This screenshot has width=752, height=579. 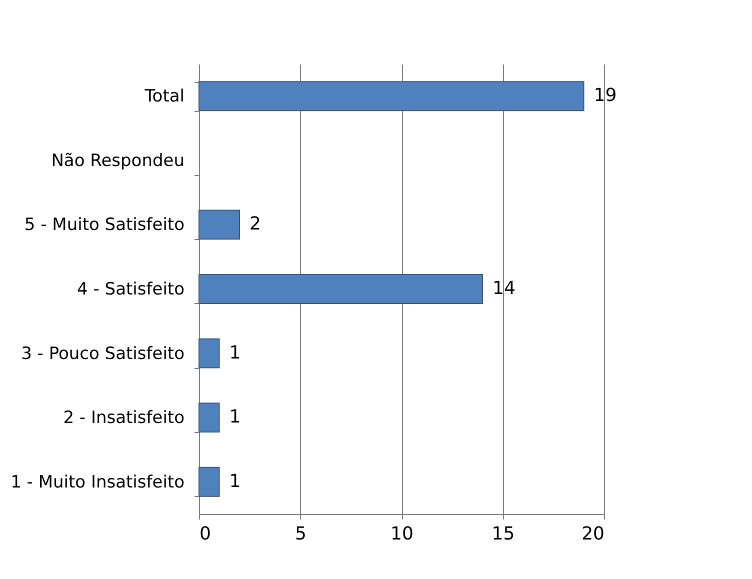 What do you see at coordinates (104, 225) in the screenshot?
I see `y-tick-label: 5 - Muito Satisfeito` at bounding box center [104, 225].